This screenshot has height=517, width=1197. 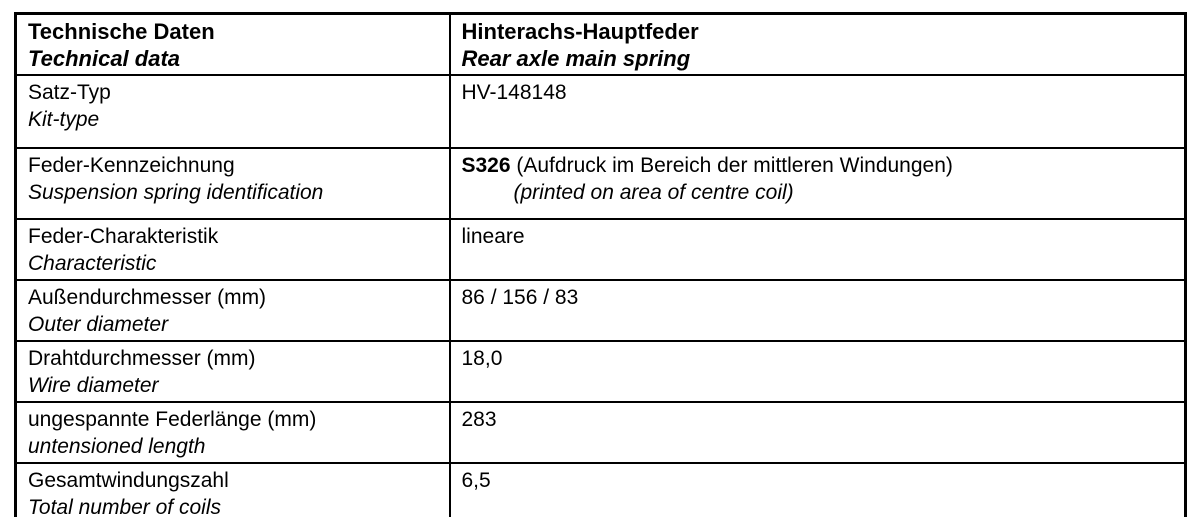 I want to click on component-title-en: Rear axle main spring, so click(x=576, y=58).